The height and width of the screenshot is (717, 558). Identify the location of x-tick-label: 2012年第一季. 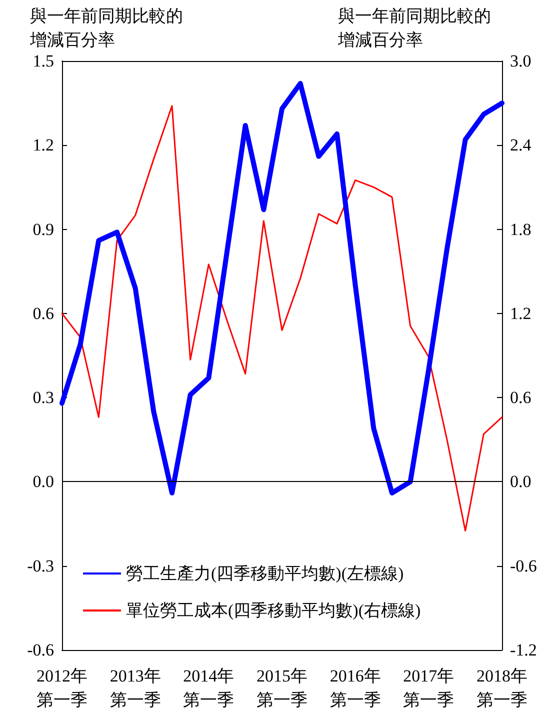
(62, 688).